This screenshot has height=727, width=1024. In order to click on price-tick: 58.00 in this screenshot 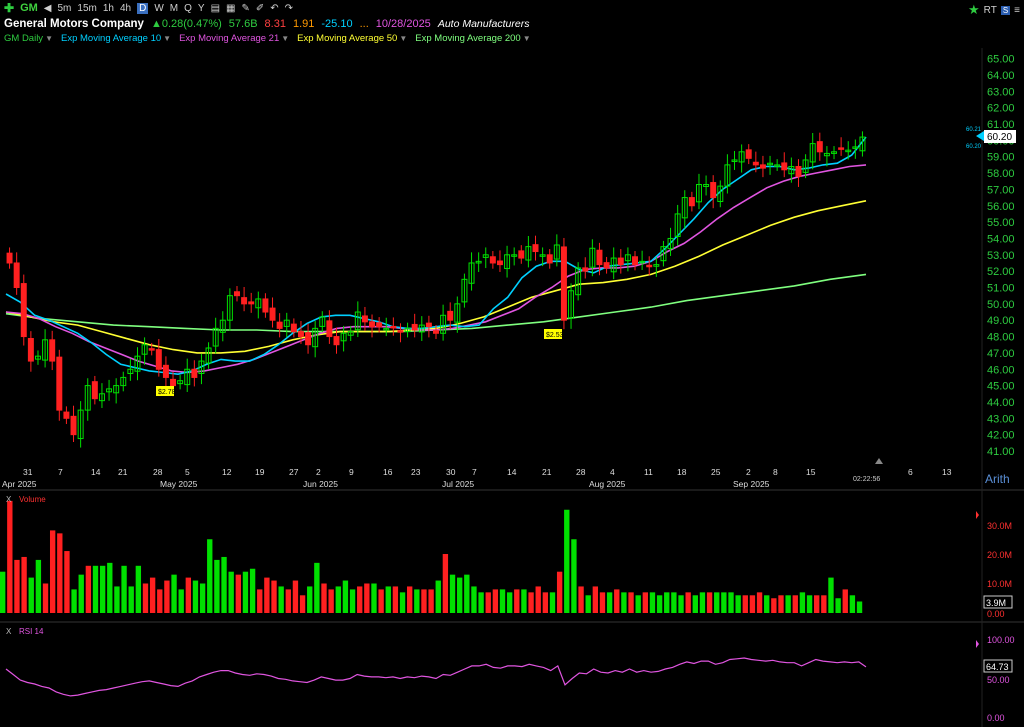, I will do `click(1001, 174)`.